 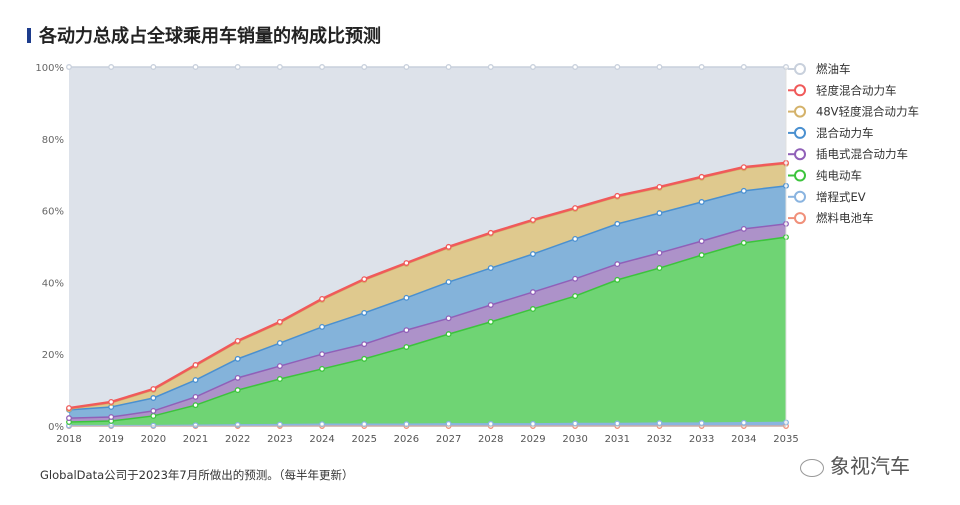 What do you see at coordinates (197, 475) in the screenshot?
I see `source-note: GlobalData公司于2023年7月所做出的预测。（每半年更新）` at bounding box center [197, 475].